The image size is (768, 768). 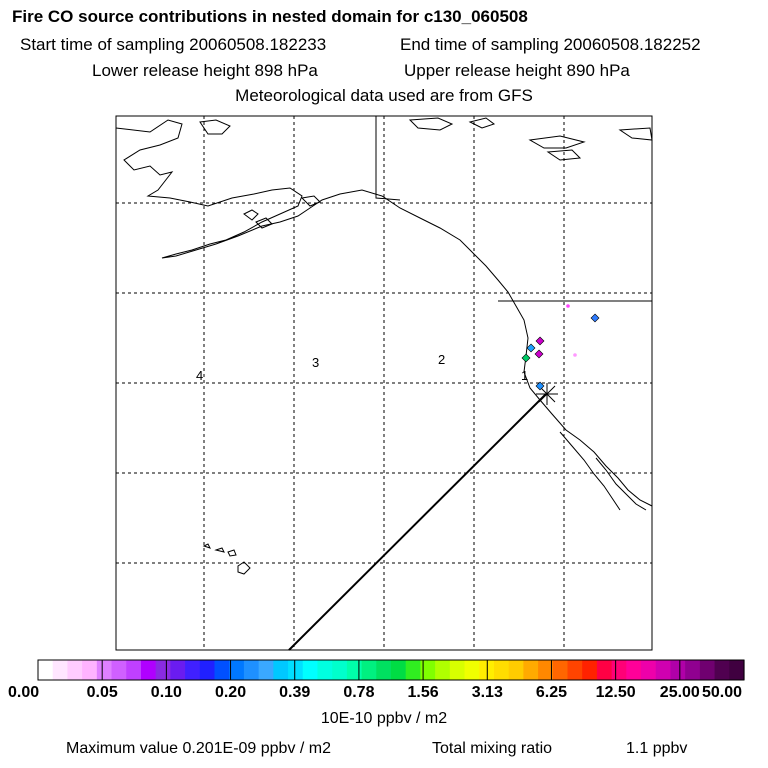 I want to click on trajectory-line, so click(x=417, y=522).